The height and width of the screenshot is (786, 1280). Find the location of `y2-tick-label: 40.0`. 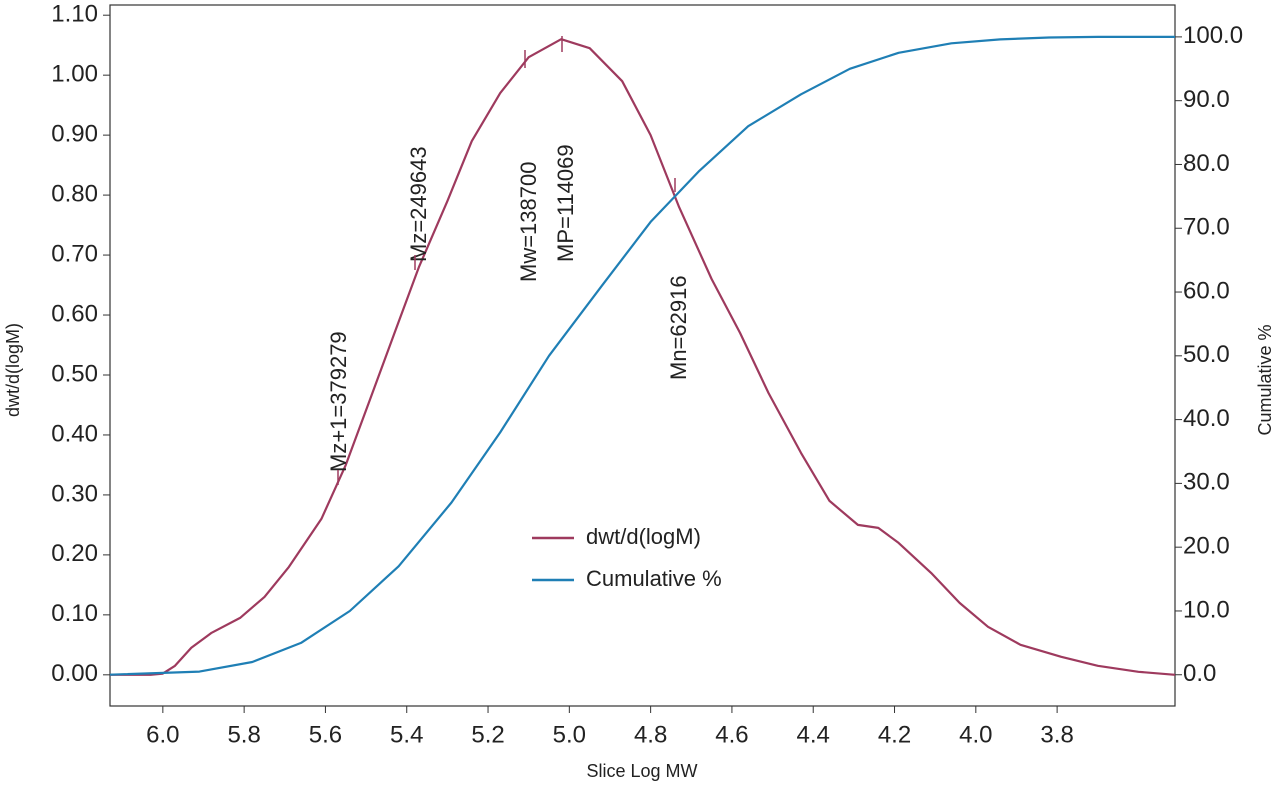

y2-tick-label: 40.0 is located at coordinates (1206, 418).